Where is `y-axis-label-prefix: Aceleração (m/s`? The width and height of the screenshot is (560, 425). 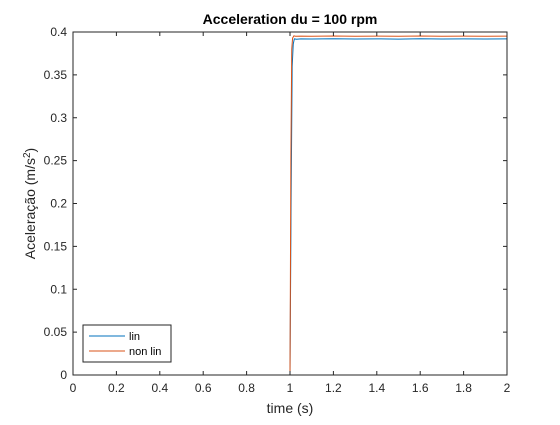
y-axis-label-prefix: Aceleração (m/s is located at coordinates (30, 208).